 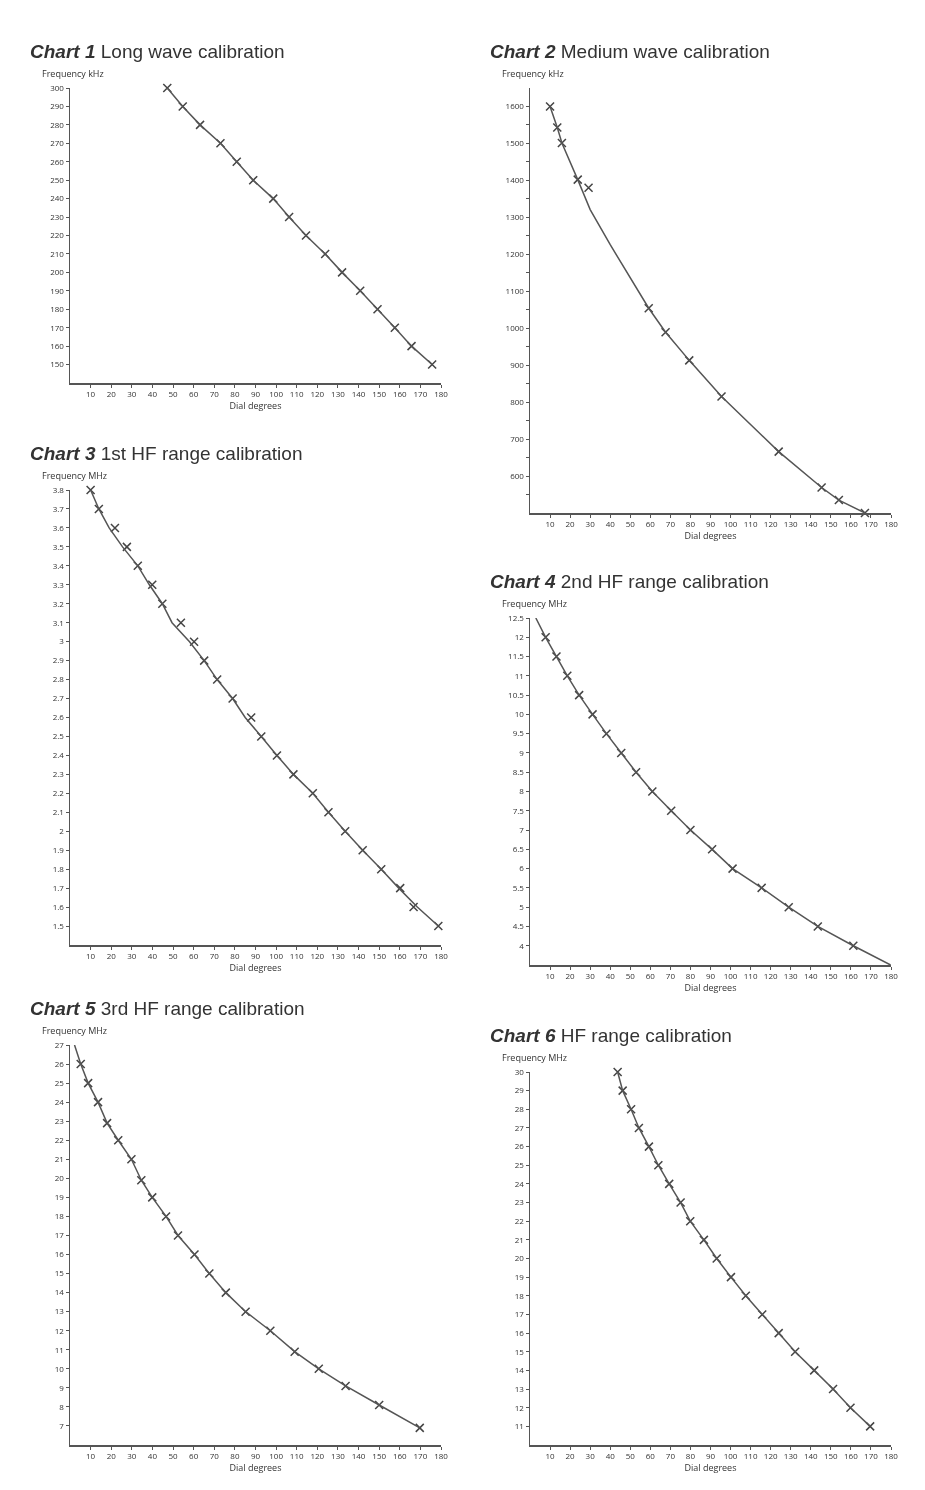 I want to click on x-tick-label: 160, so click(x=400, y=394).